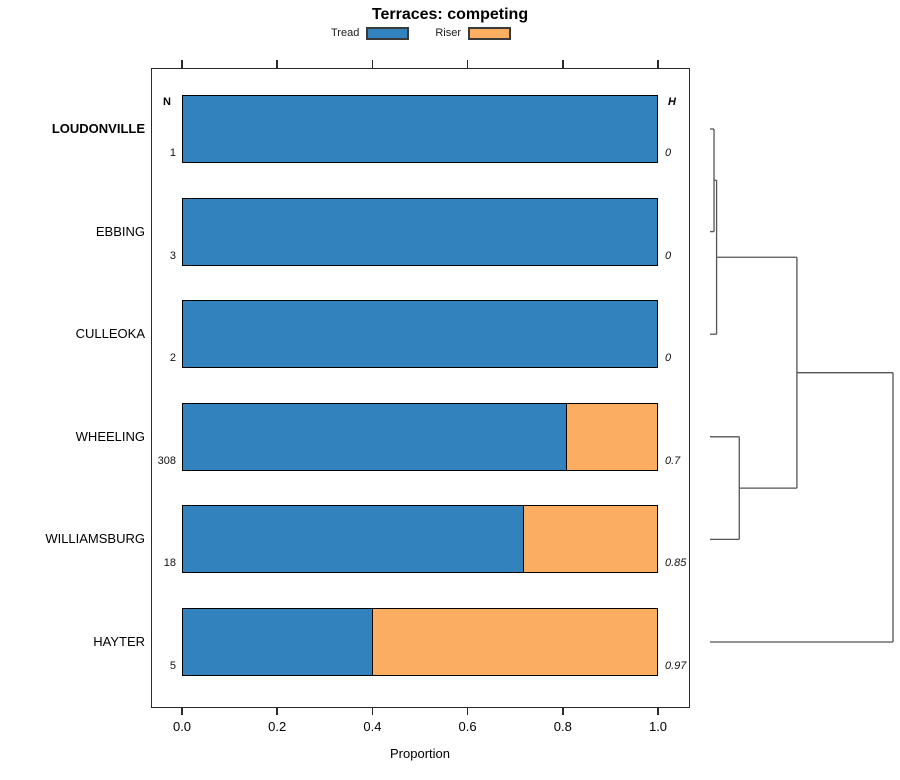  What do you see at coordinates (448, 33) in the screenshot?
I see `legend-label-riser: Riser` at bounding box center [448, 33].